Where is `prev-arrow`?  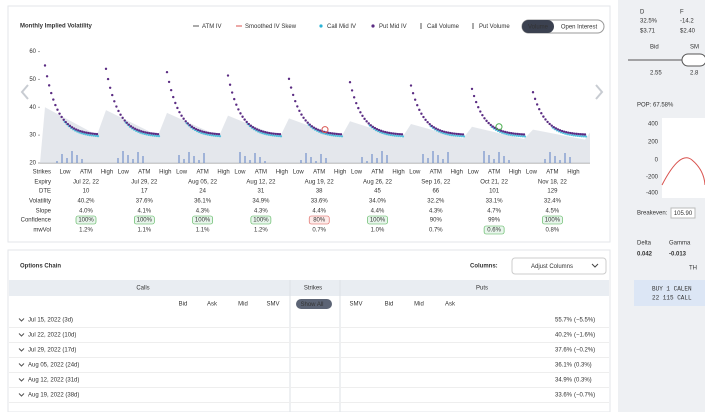
prev-arrow is located at coordinates (24, 92).